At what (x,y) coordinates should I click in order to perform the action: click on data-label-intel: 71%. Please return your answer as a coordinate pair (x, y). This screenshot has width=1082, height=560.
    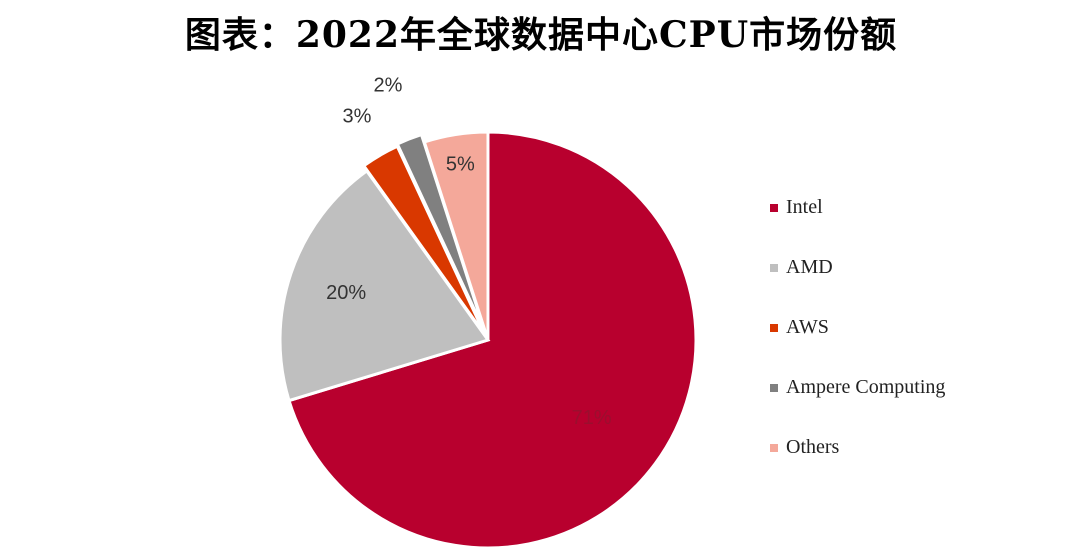
    Looking at the image, I should click on (592, 418).